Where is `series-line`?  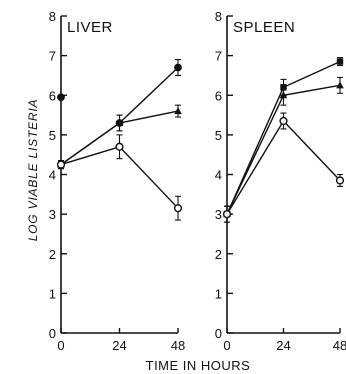 series-line is located at coordinates (283, 167).